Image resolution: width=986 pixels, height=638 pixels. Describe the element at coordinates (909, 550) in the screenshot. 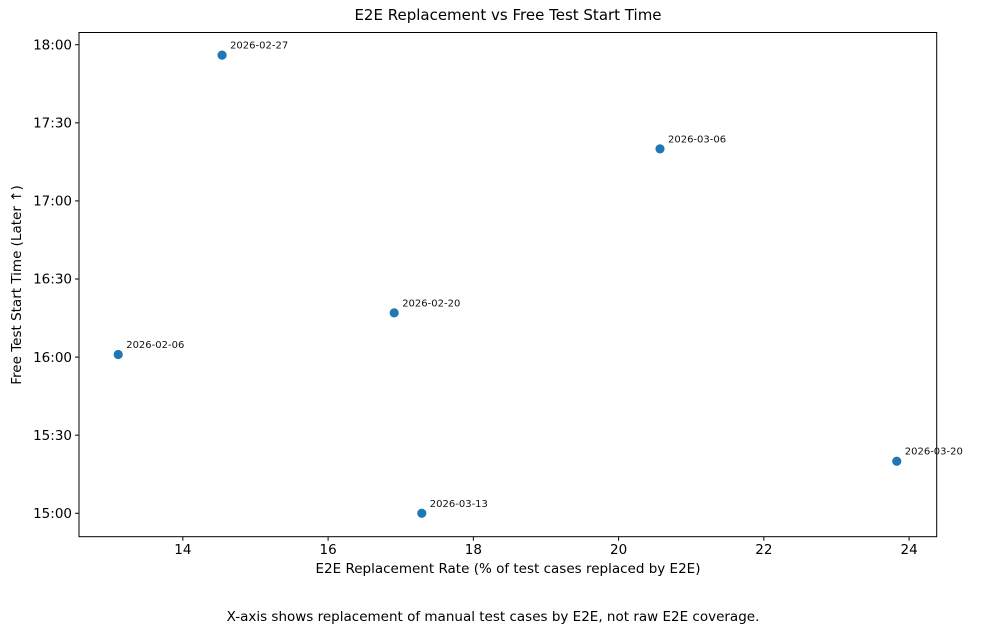

I see `x-tick-label: 24` at that location.